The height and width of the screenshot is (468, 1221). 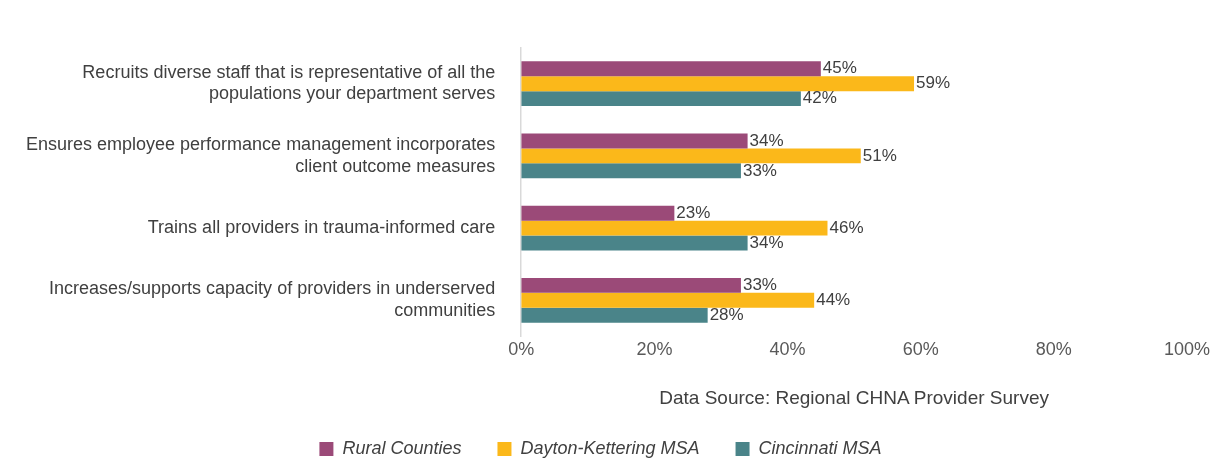 I want to click on x-tick-label: 40%, so click(x=787, y=349).